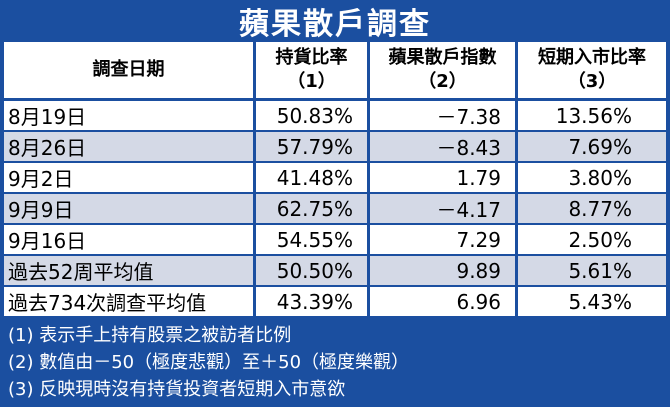 This screenshot has width=670, height=407. What do you see at coordinates (592, 300) in the screenshot?
I see `cell-short: 5.43%` at bounding box center [592, 300].